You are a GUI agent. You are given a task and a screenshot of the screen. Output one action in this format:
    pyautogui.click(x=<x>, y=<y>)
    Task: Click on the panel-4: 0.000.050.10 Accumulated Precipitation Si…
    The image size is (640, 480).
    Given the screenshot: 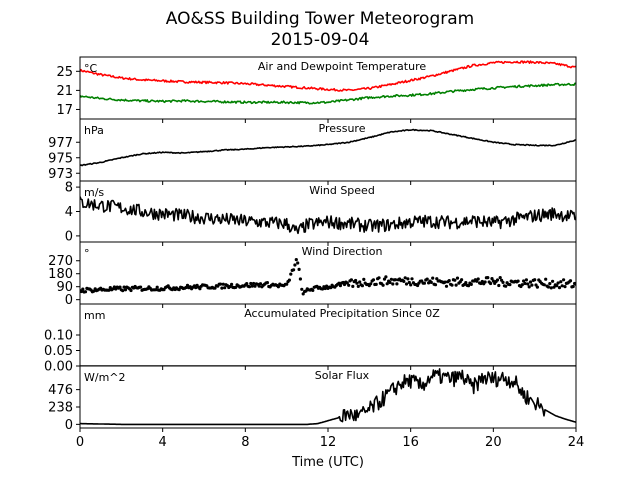 What is the action you would take?
    pyautogui.click(x=310, y=339)
    